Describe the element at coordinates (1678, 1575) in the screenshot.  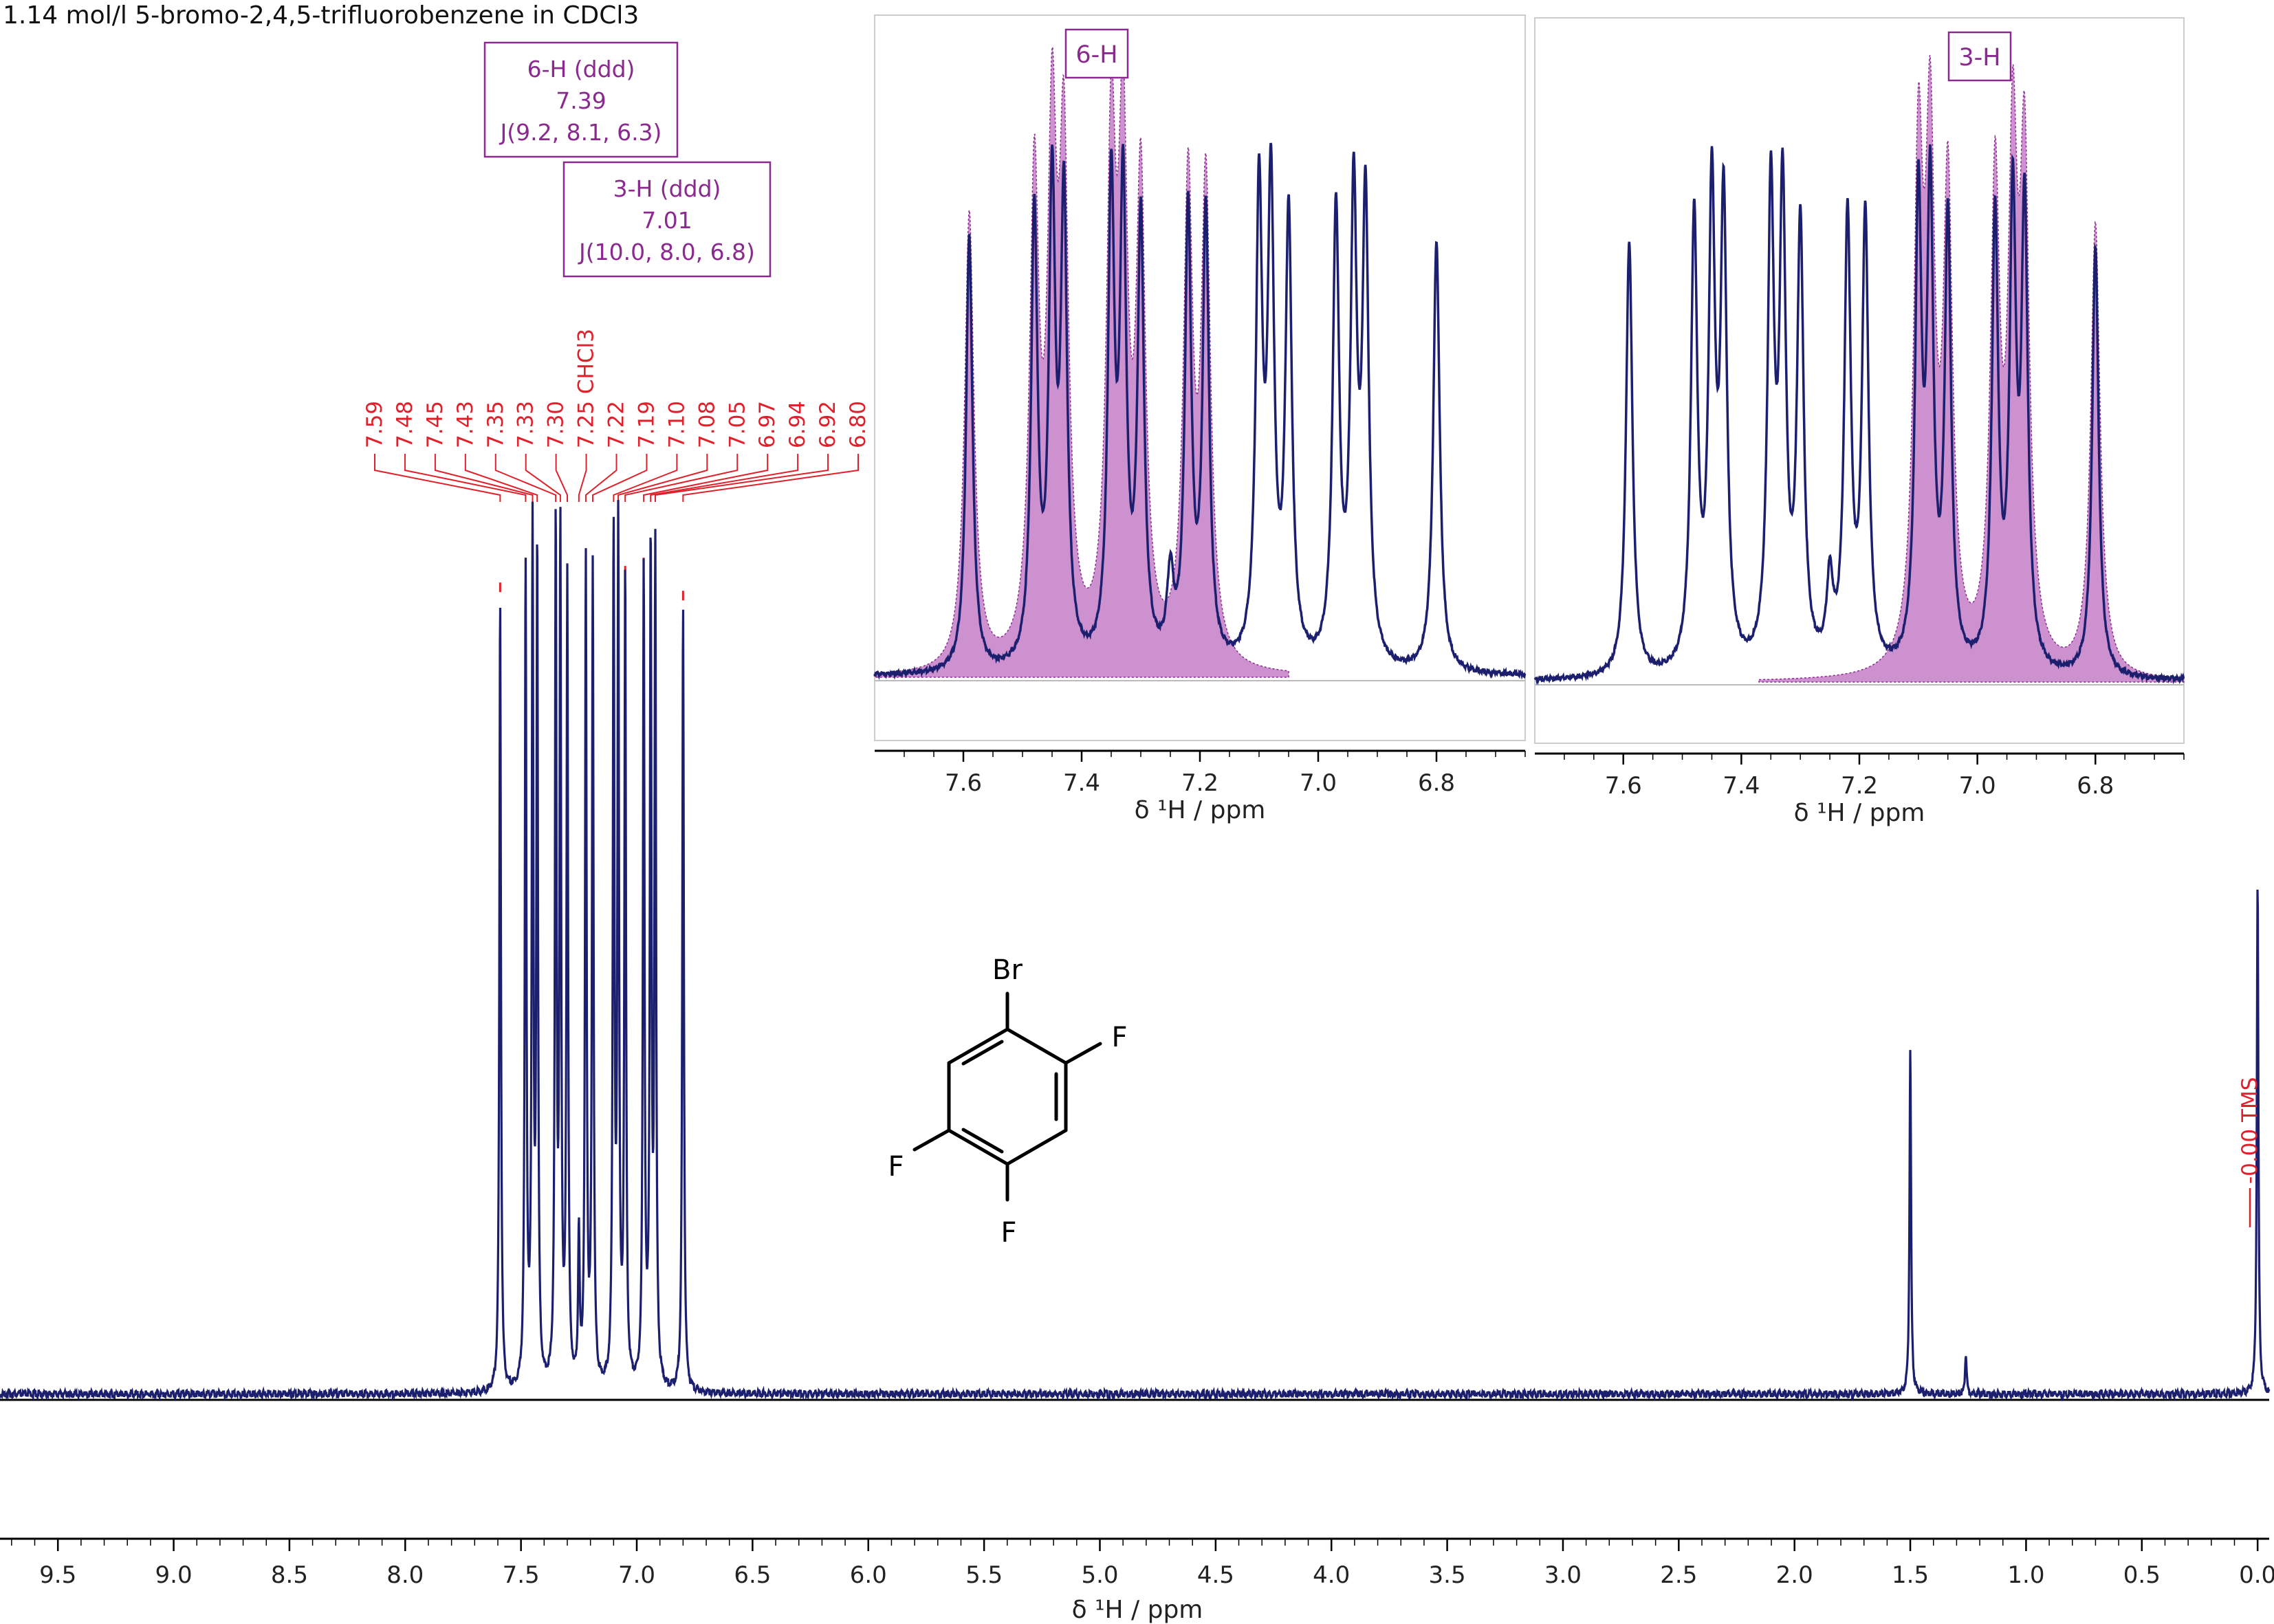
I see `main-x-tick-label: 2.5` at that location.